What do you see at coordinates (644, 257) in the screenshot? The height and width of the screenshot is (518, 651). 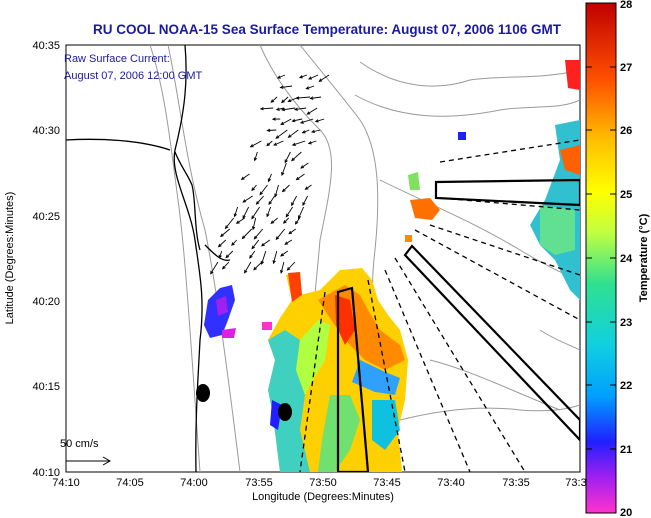 I see `colorbar-label: Temperature (°C)` at bounding box center [644, 257].